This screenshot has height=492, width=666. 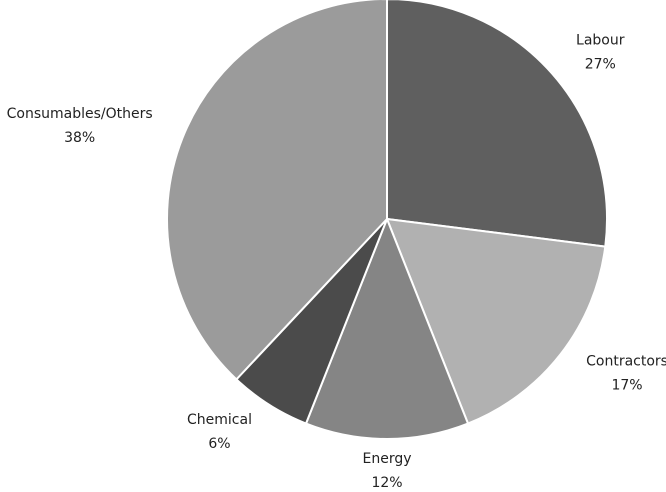 What do you see at coordinates (219, 444) in the screenshot?
I see `slice-value-label: 6%` at bounding box center [219, 444].